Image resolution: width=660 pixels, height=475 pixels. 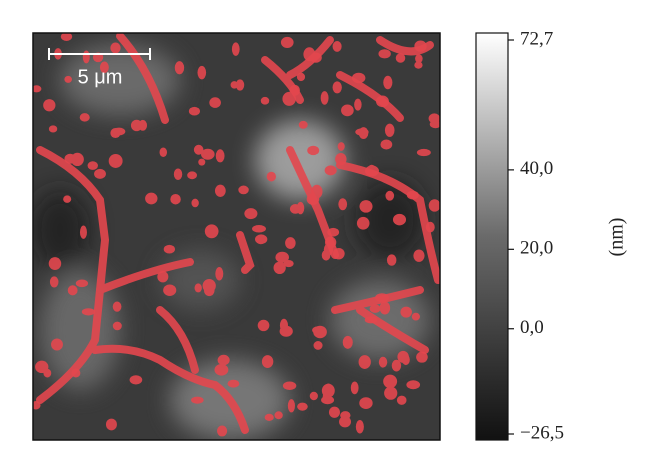 What do you see at coordinates (532, 327) in the screenshot?
I see `colorbar-tick-label: 0,0` at bounding box center [532, 327].